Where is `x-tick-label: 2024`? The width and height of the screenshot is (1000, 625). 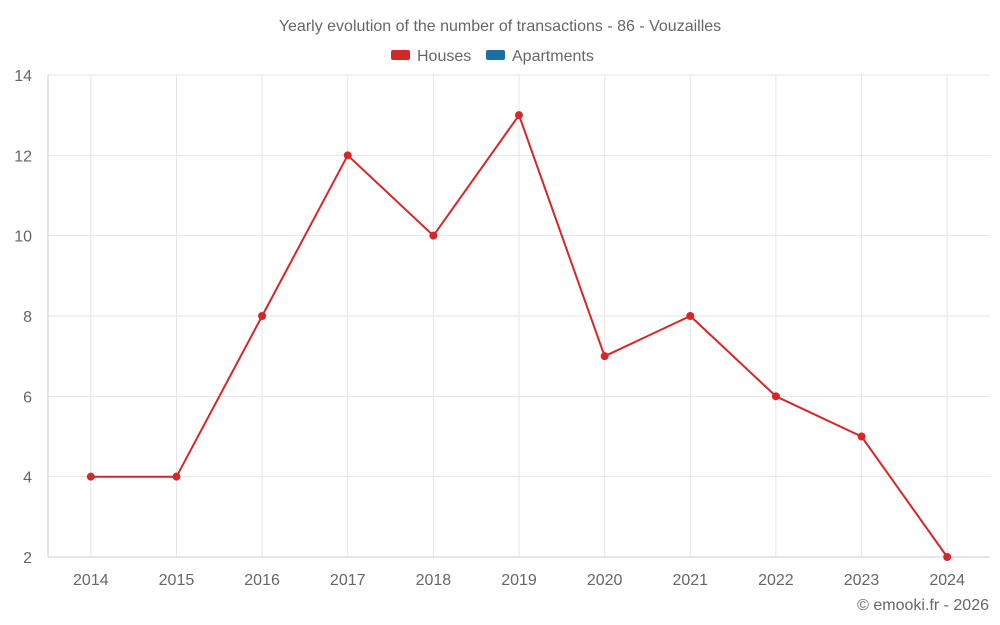 x-tick-label: 2024 is located at coordinates (947, 580).